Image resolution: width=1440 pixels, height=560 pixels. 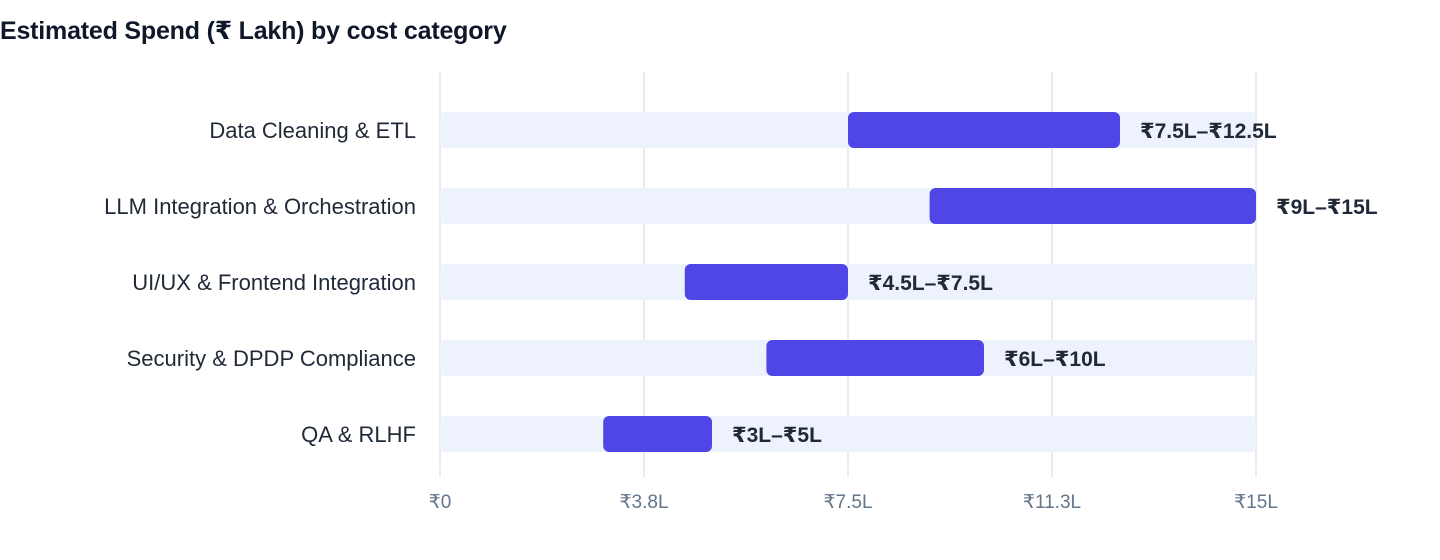 What do you see at coordinates (440, 502) in the screenshot?
I see `x-tick-label: ₹0` at bounding box center [440, 502].